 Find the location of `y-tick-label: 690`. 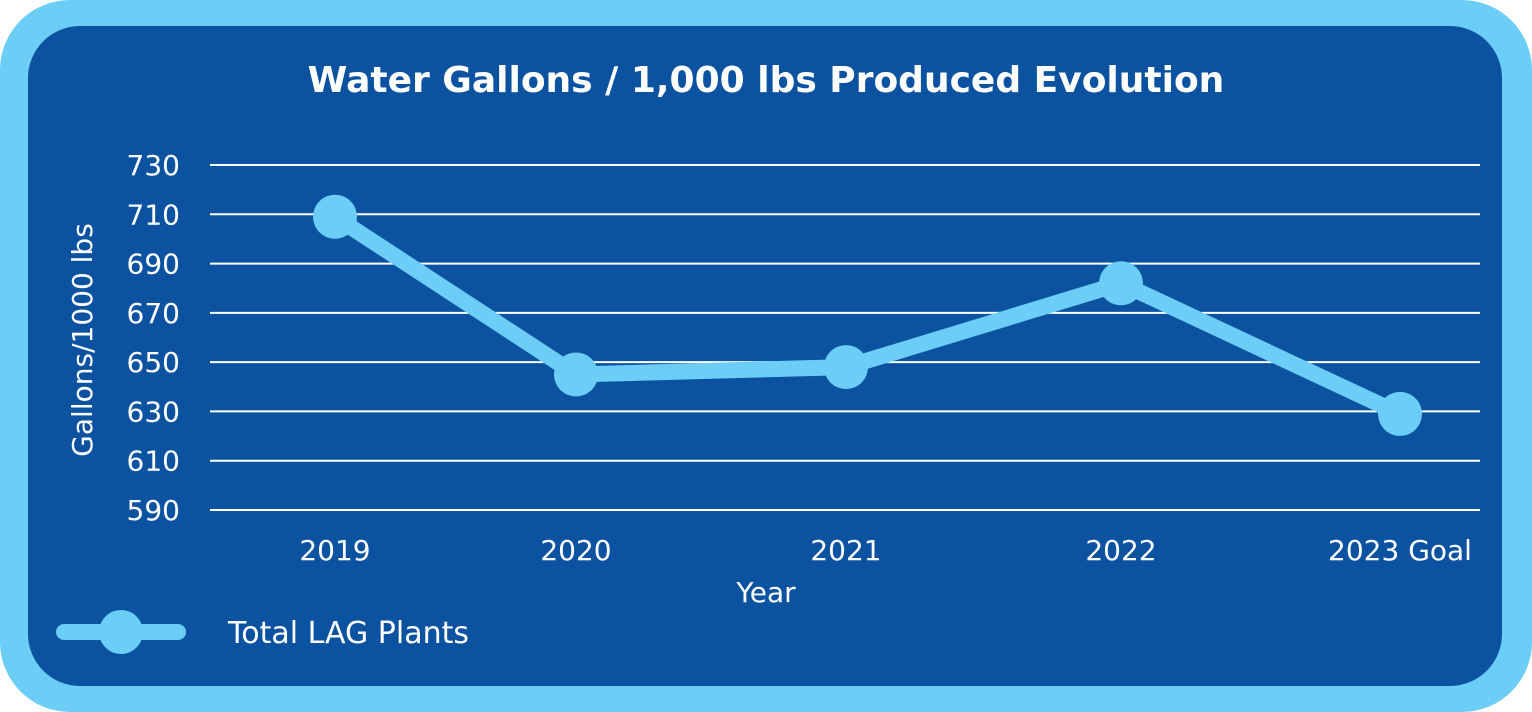

y-tick-label: 690 is located at coordinates (153, 264).